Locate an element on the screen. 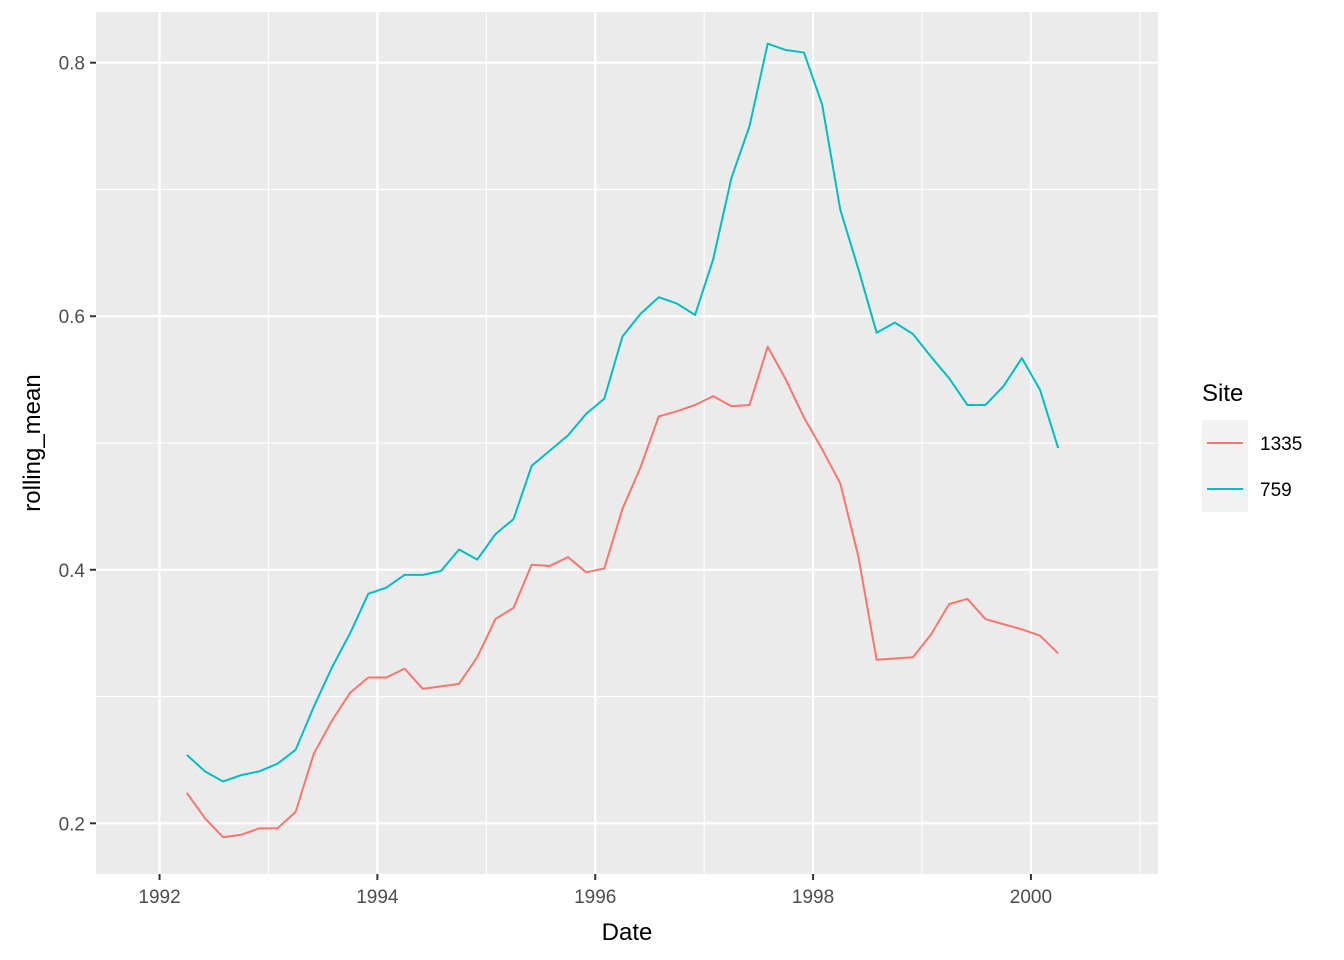  y-tick-label: 0.4 is located at coordinates (72, 571).